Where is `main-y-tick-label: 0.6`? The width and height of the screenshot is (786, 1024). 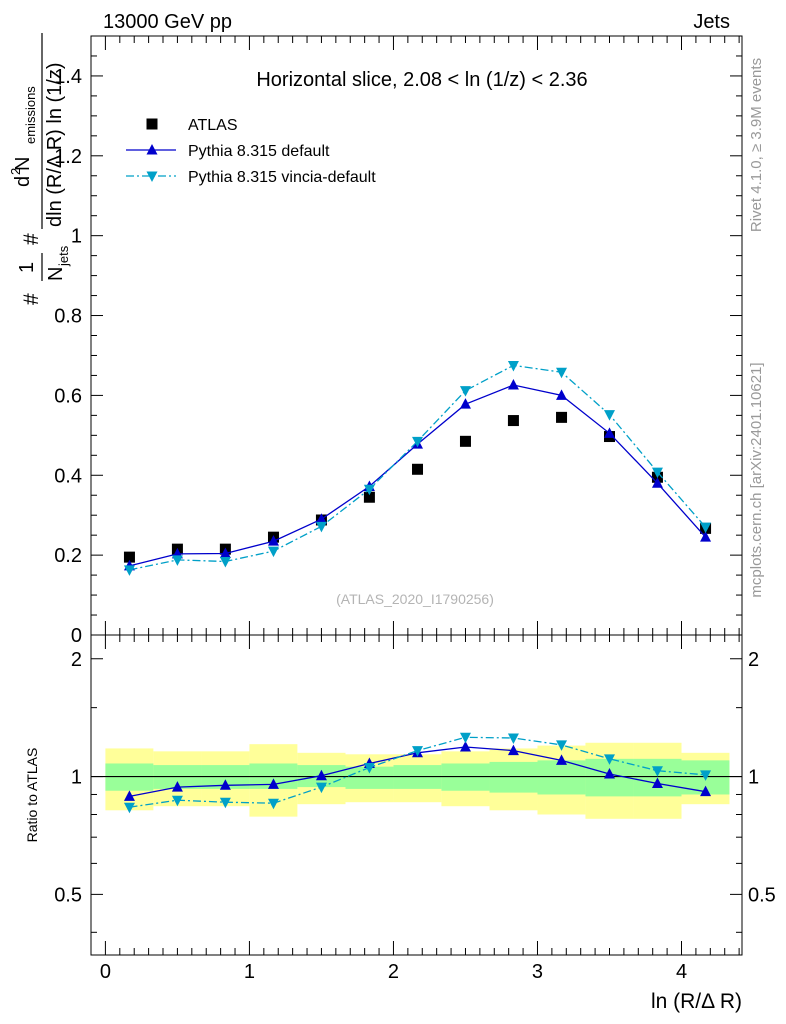 main-y-tick-label: 0.6 is located at coordinates (68, 396).